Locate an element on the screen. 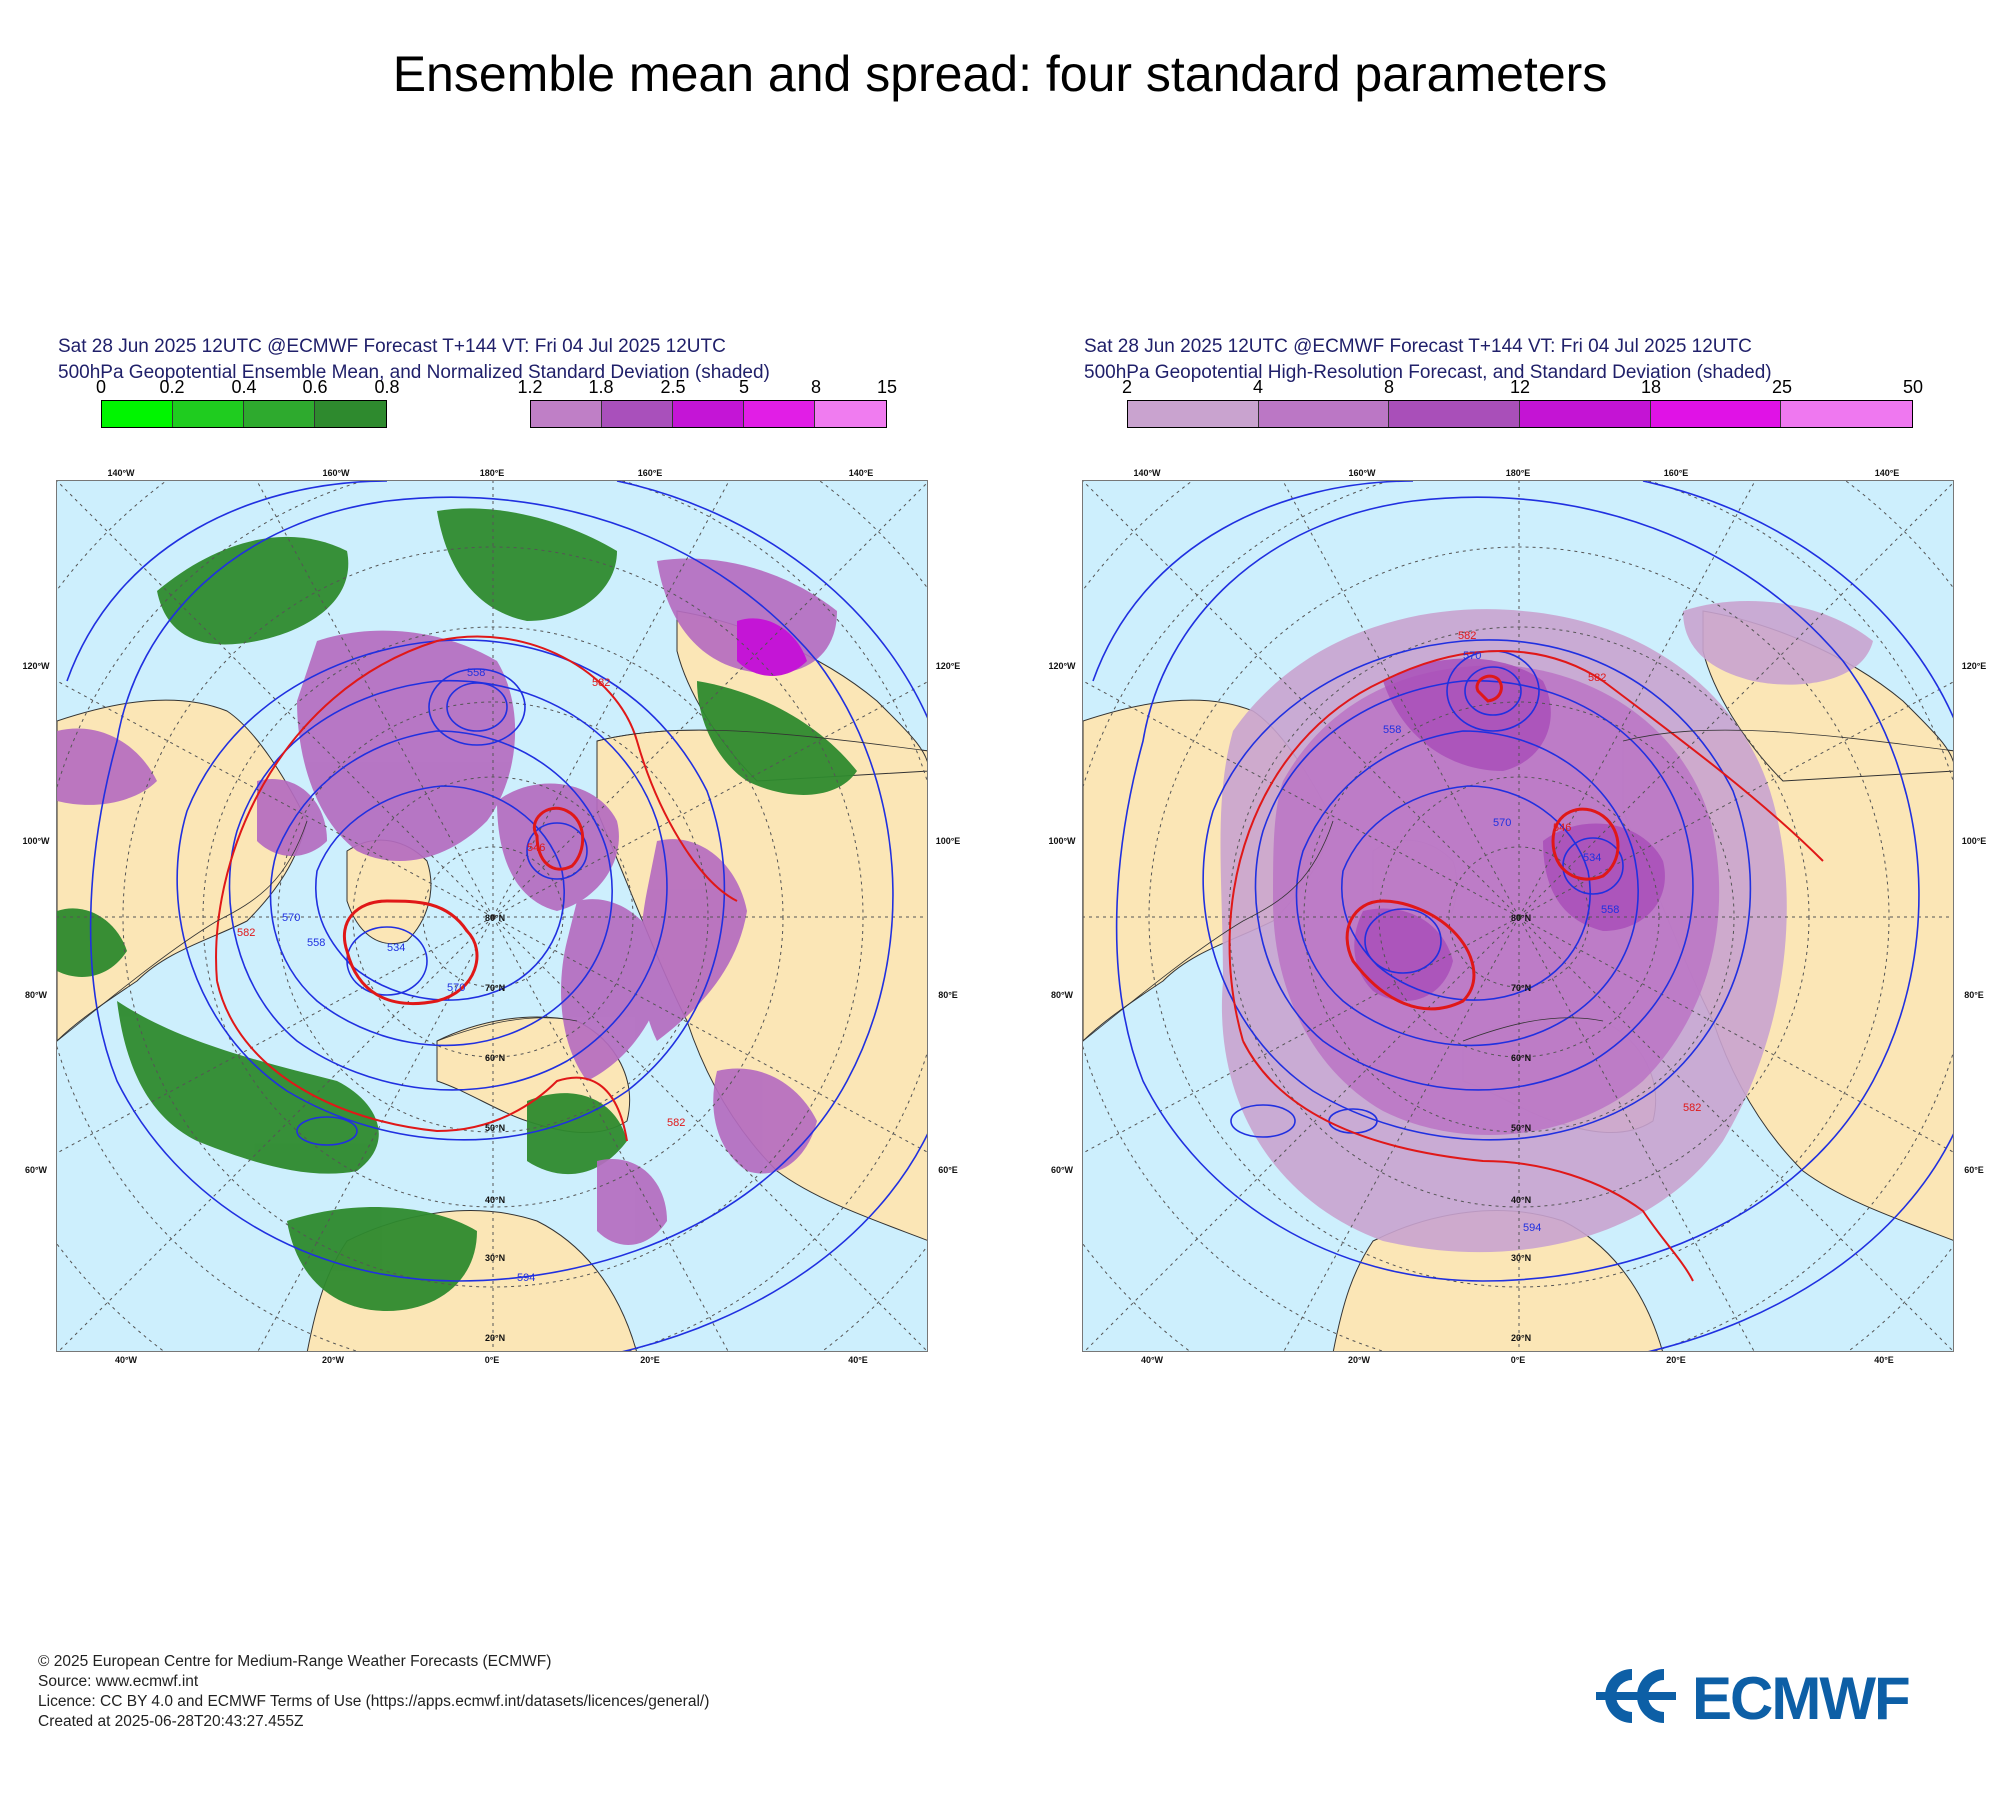 Image resolution: width=2000 pixels, height=1800 pixels. lon-label-top: 180°E is located at coordinates (1518, 473).